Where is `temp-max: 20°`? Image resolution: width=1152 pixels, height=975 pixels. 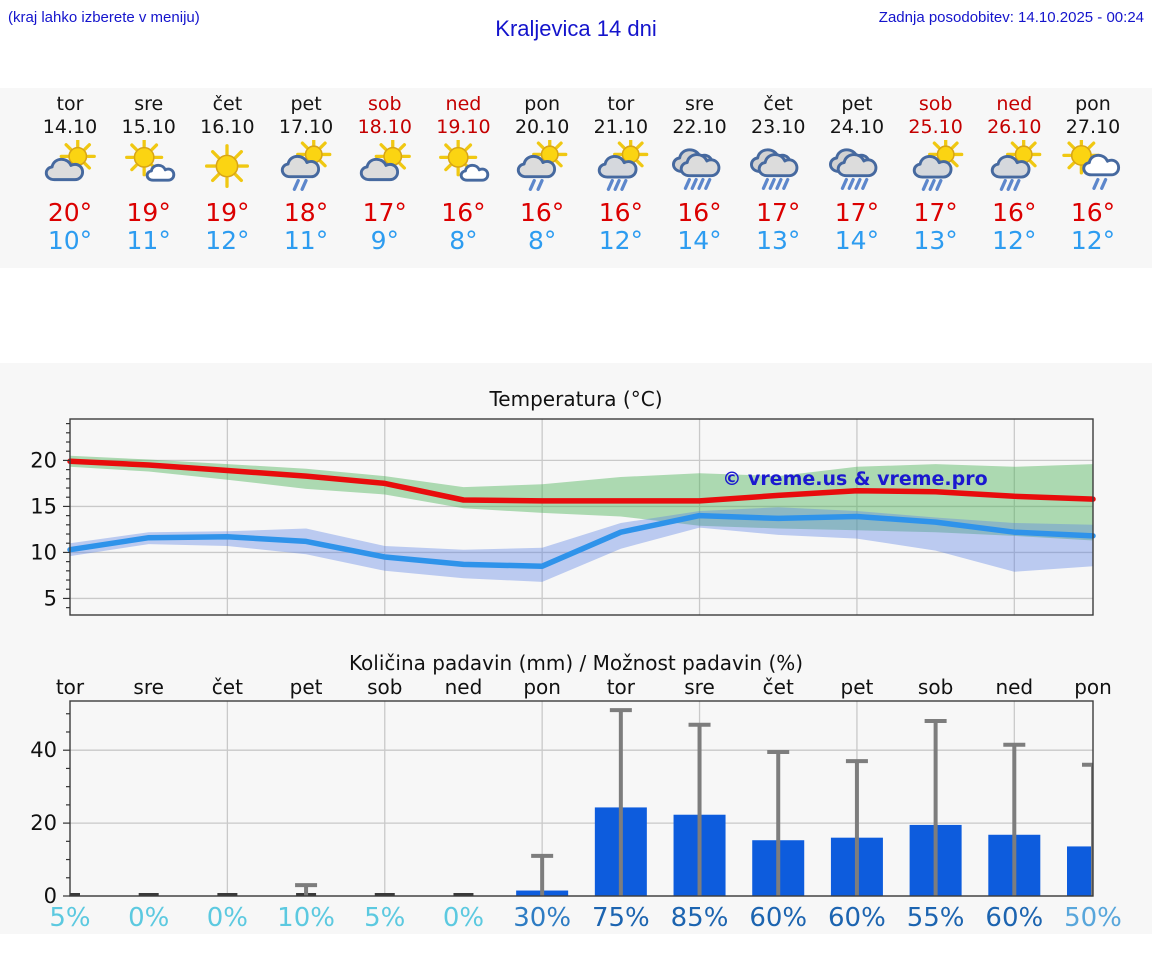 temp-max: 20° is located at coordinates (70, 212).